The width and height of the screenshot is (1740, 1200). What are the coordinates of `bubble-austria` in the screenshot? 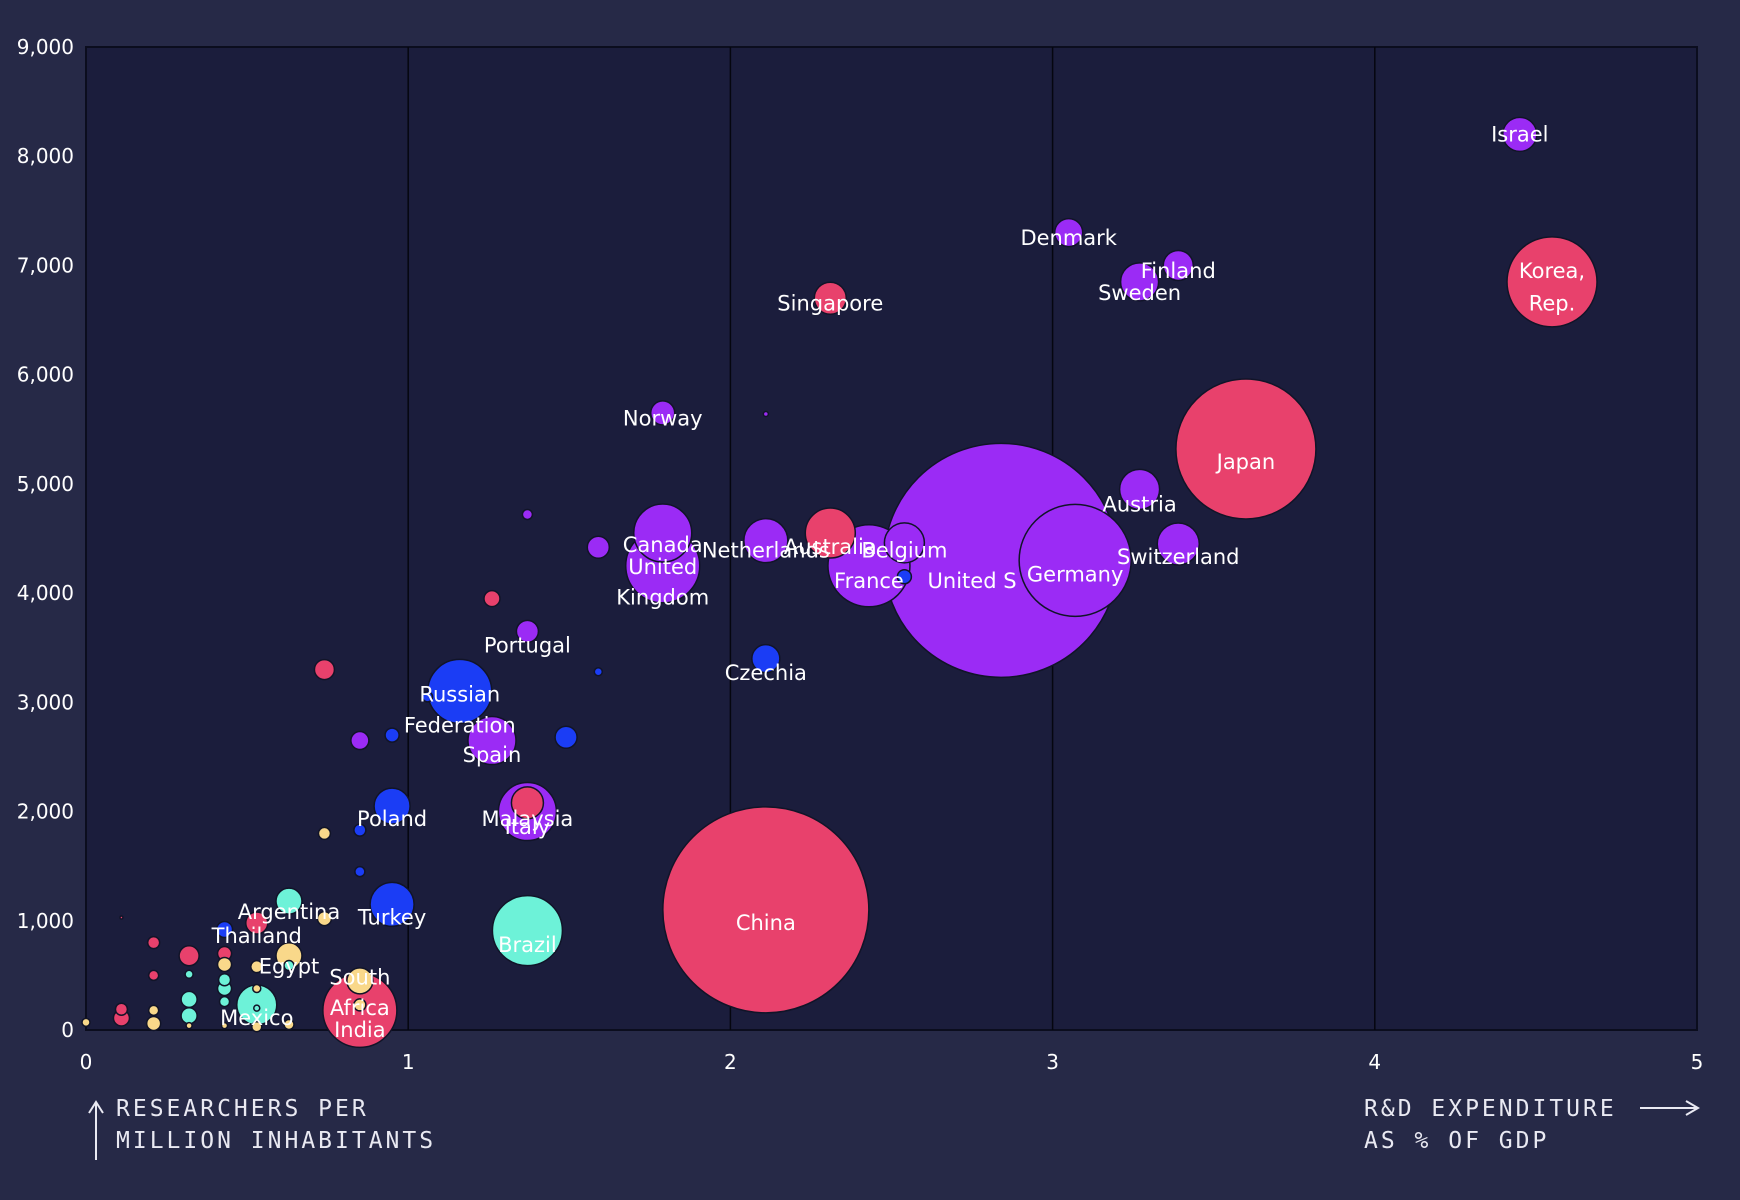 It's located at (1139, 489).